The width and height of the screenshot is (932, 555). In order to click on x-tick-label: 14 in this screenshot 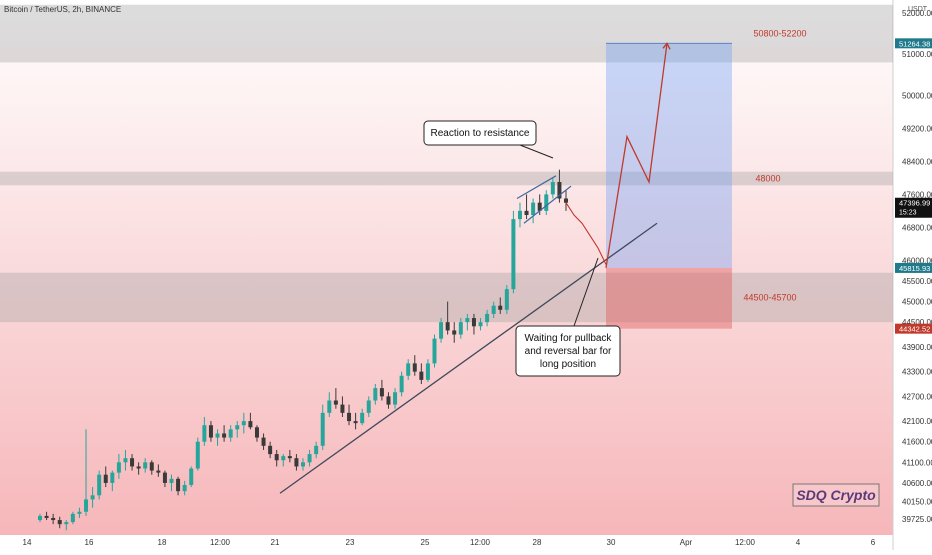, I will do `click(27, 542)`.